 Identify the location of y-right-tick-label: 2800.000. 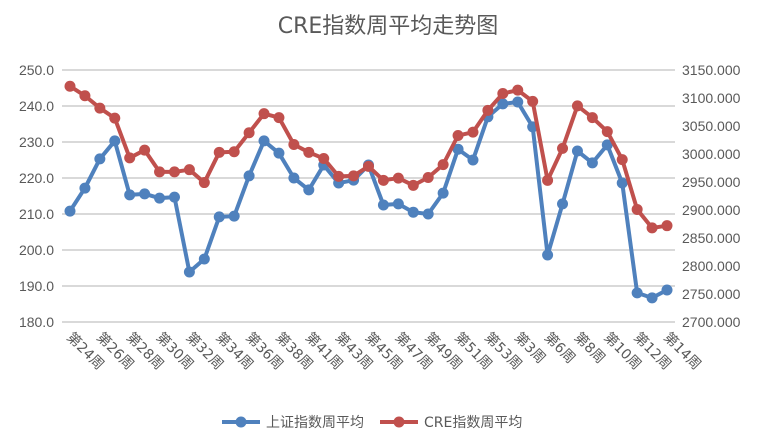
(711, 266).